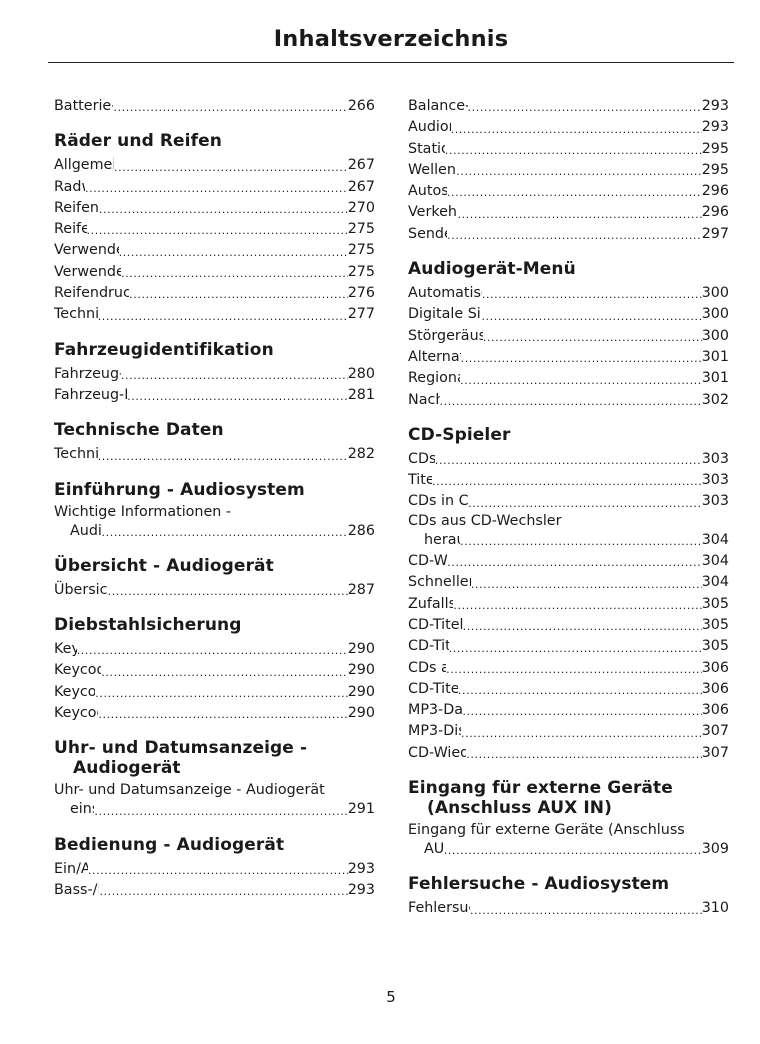 Image resolution: width=760 pixels, height=1044 pixels. What do you see at coordinates (70, 229) in the screenshot?
I see `toc-entry-label: Reifenpflege` at bounding box center [70, 229].